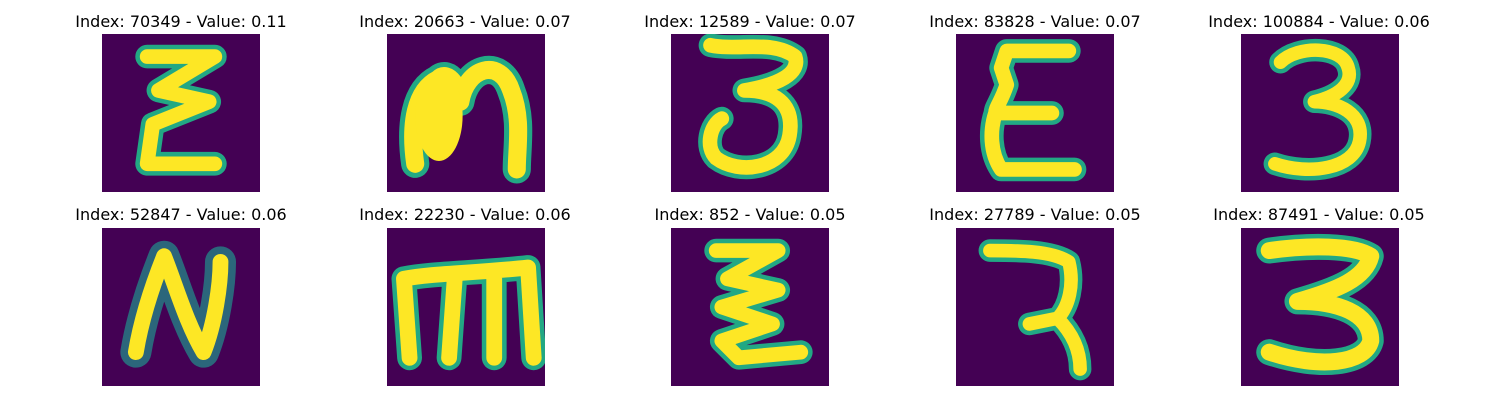  Describe the element at coordinates (465, 214) in the screenshot. I see `panel-title: Index: 22230 - Value: 0.06` at that location.